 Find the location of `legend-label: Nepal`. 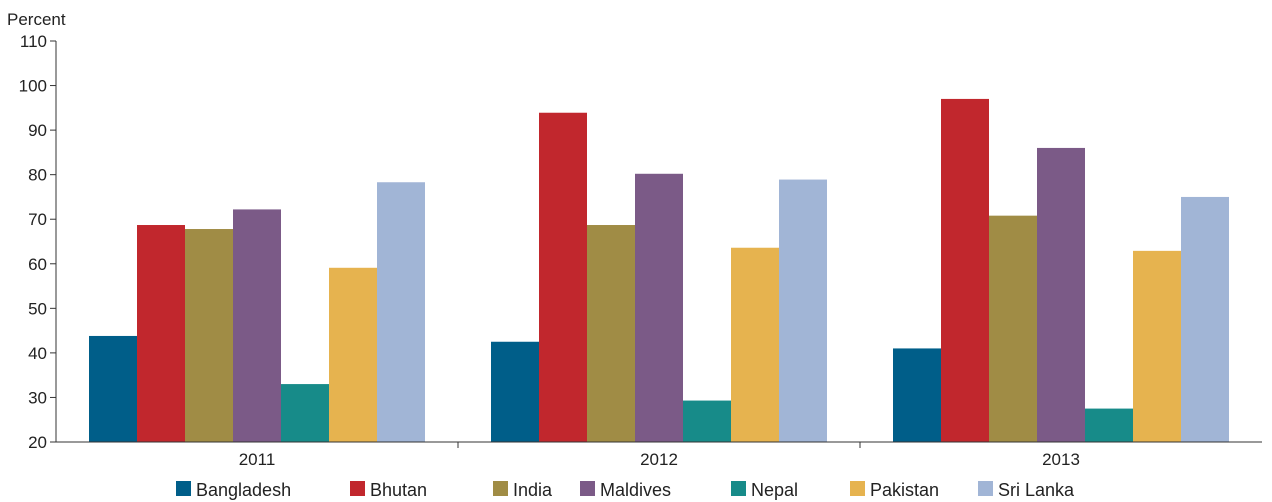

legend-label: Nepal is located at coordinates (774, 490).